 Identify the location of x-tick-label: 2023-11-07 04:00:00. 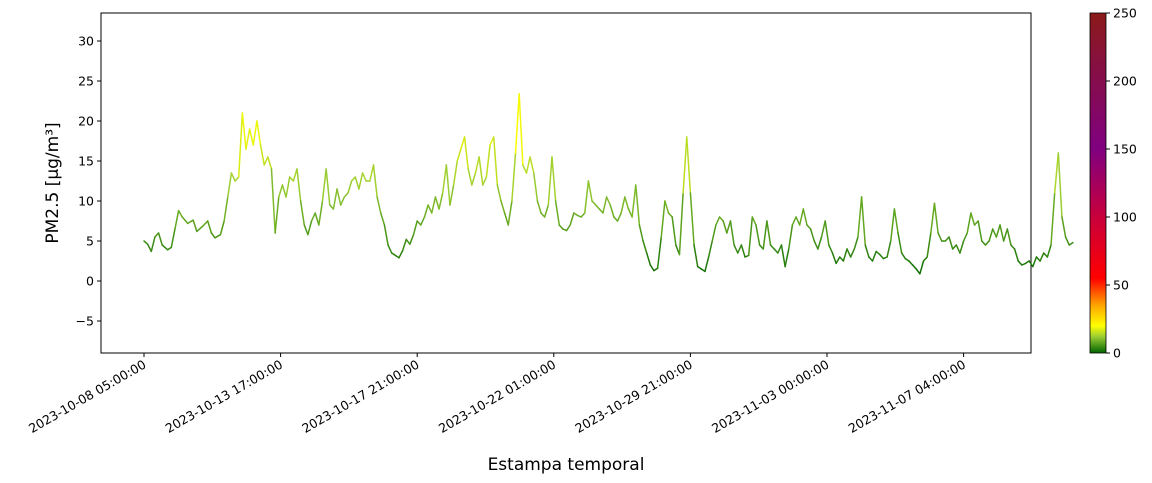
(907, 396).